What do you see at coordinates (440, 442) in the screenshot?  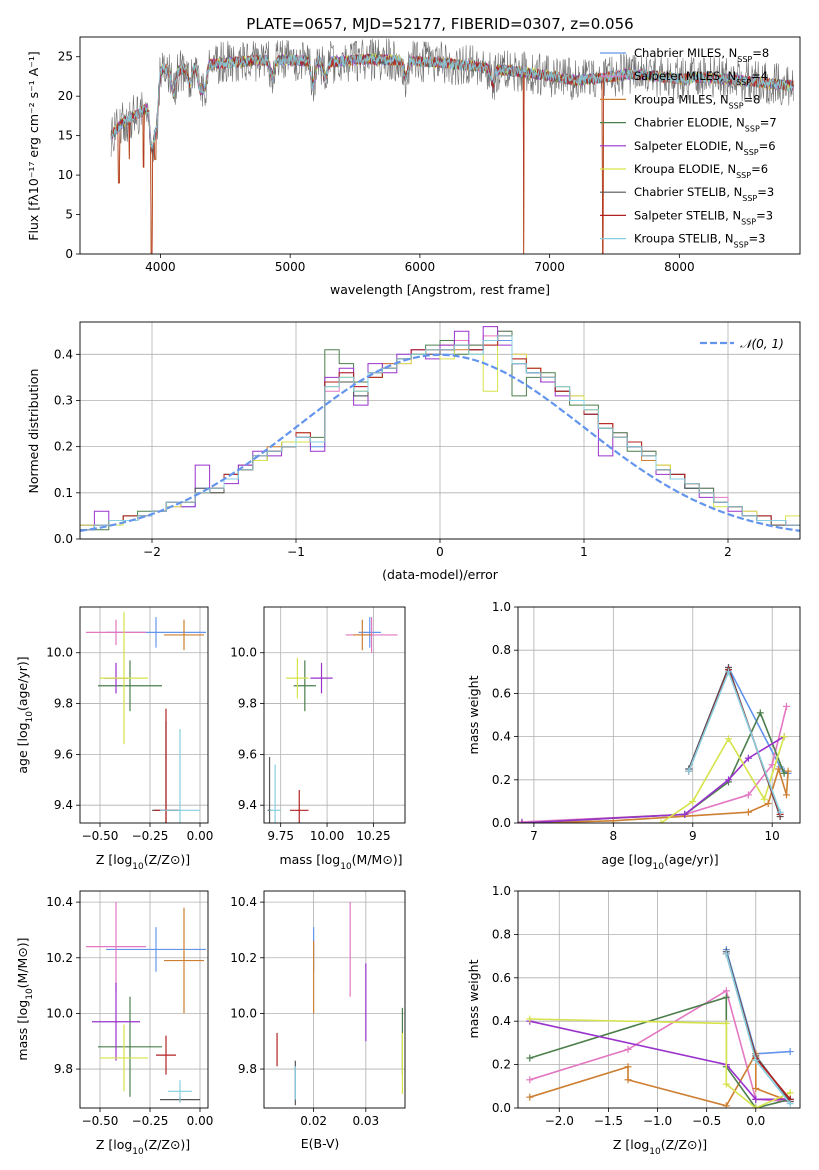 I see `gaussian-curve` at bounding box center [440, 442].